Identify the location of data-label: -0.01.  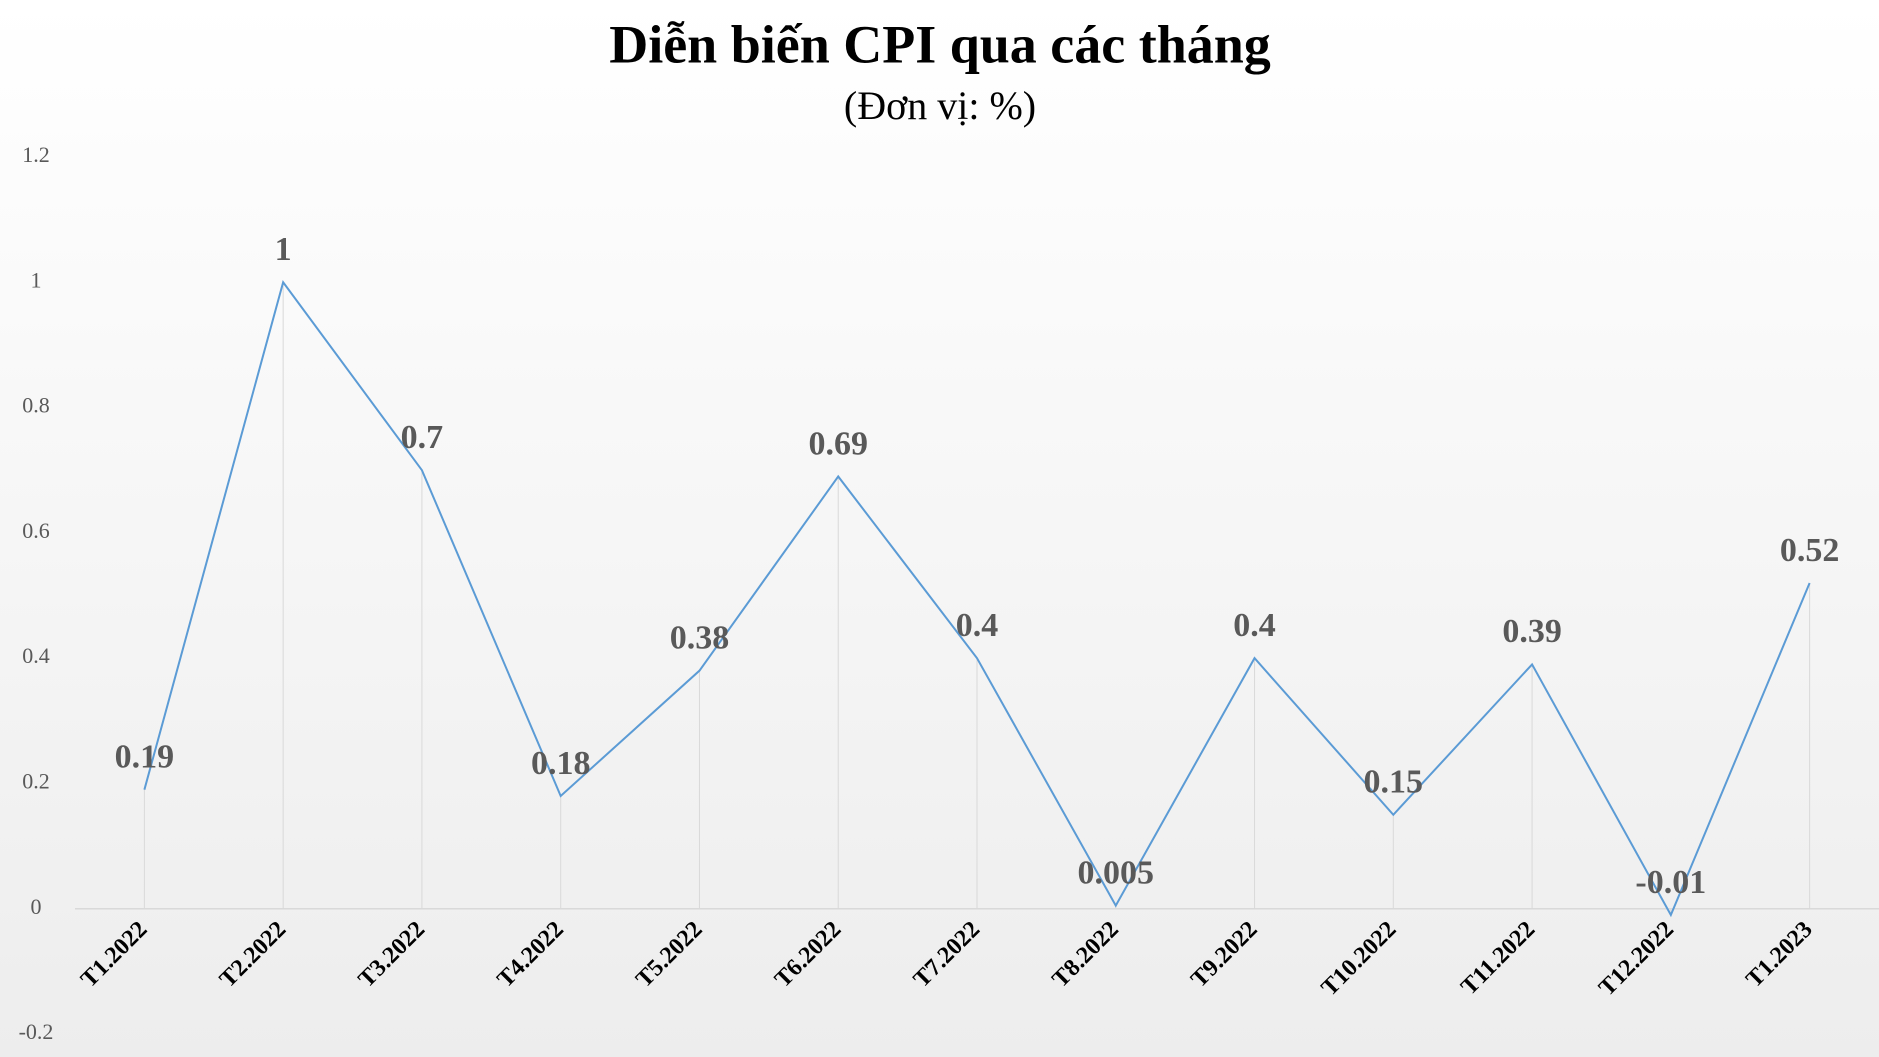
(1670, 882).